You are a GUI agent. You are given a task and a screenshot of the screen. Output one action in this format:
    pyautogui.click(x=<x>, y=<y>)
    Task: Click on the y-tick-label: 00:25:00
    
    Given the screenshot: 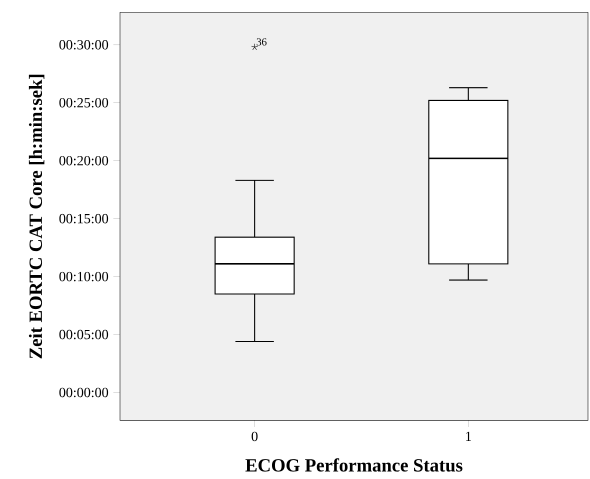 What is the action you would take?
    pyautogui.click(x=83, y=103)
    